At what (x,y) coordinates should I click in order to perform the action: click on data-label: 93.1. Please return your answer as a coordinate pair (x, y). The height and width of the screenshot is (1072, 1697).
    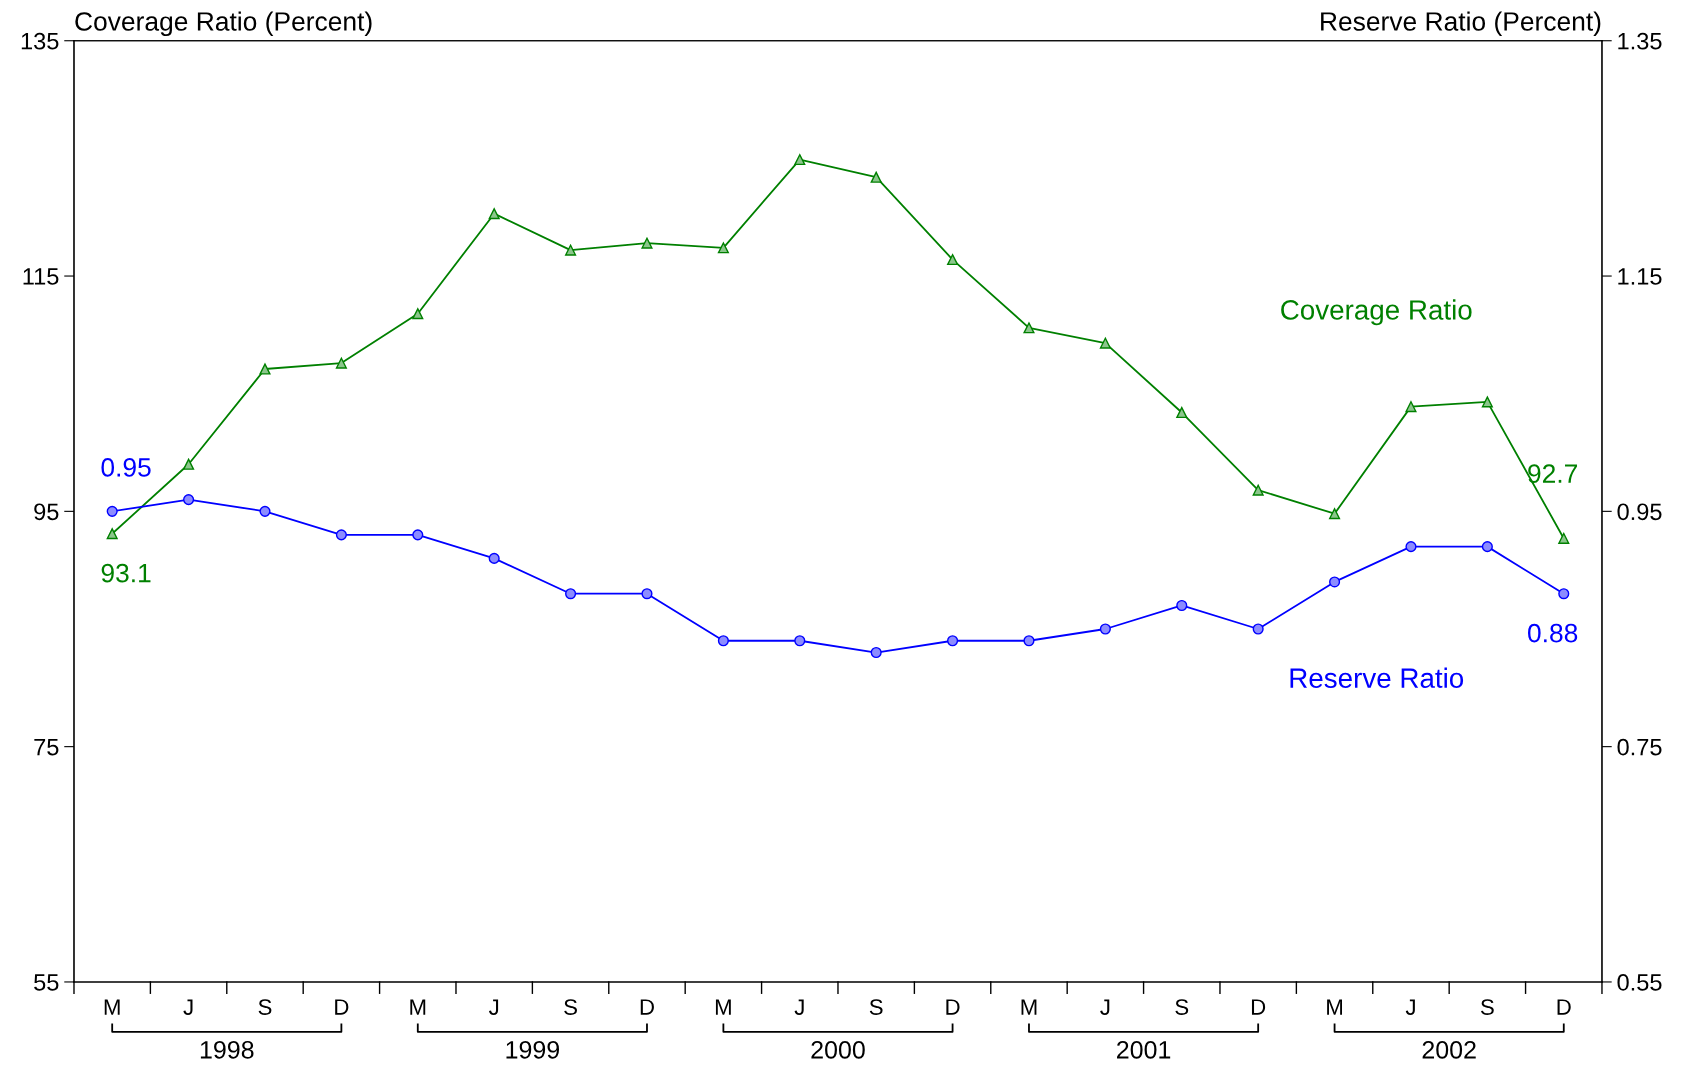
    Looking at the image, I should click on (126, 573).